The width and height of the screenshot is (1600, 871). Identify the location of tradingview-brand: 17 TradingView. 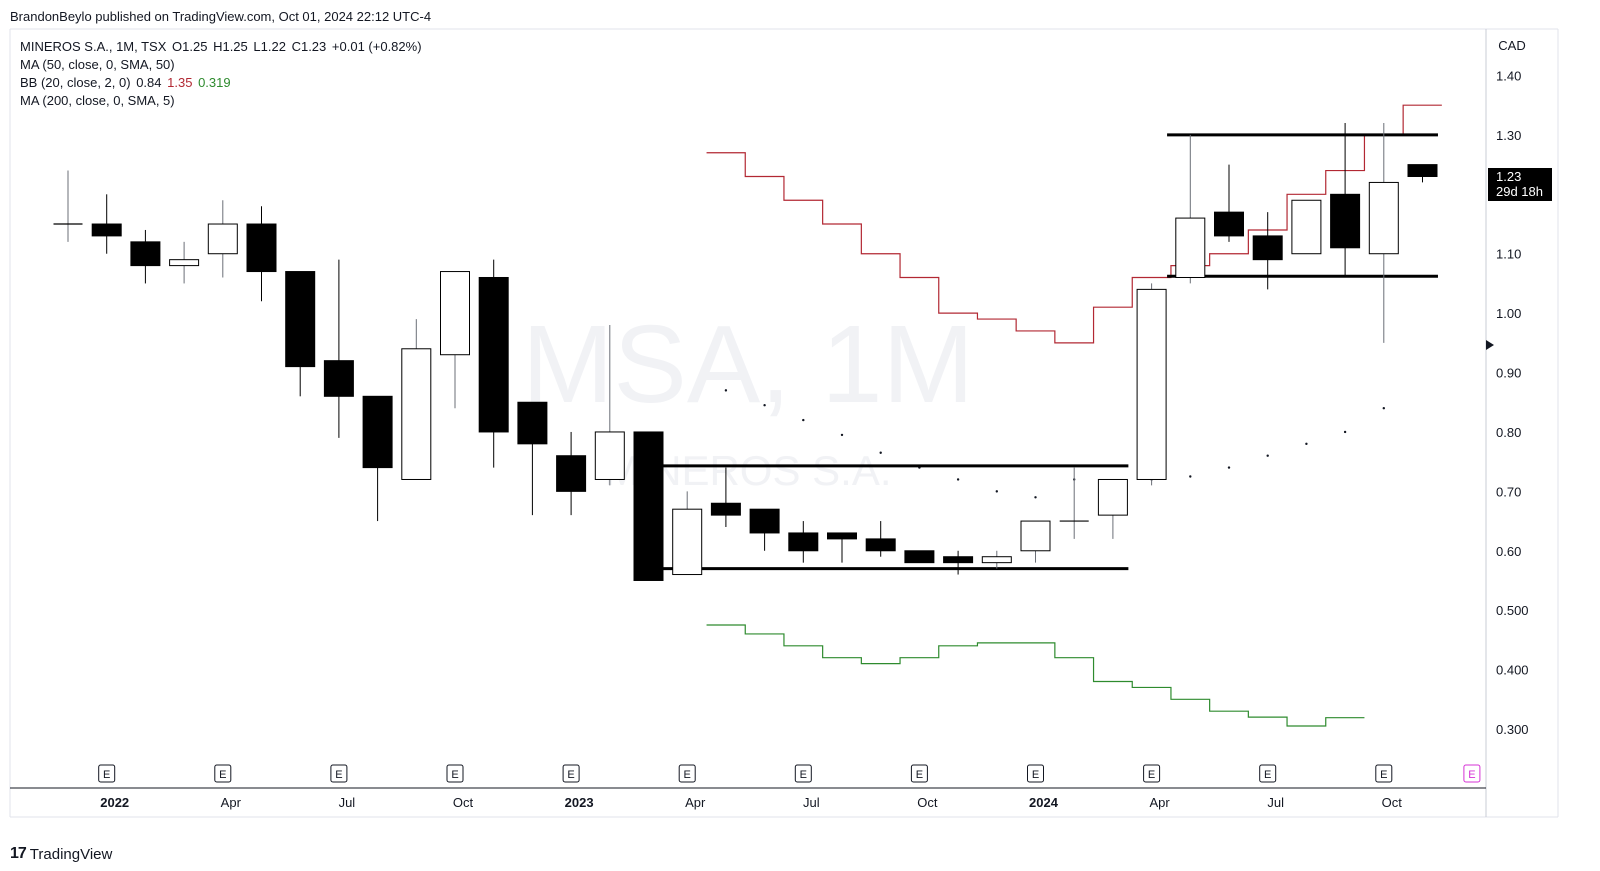
(61, 854).